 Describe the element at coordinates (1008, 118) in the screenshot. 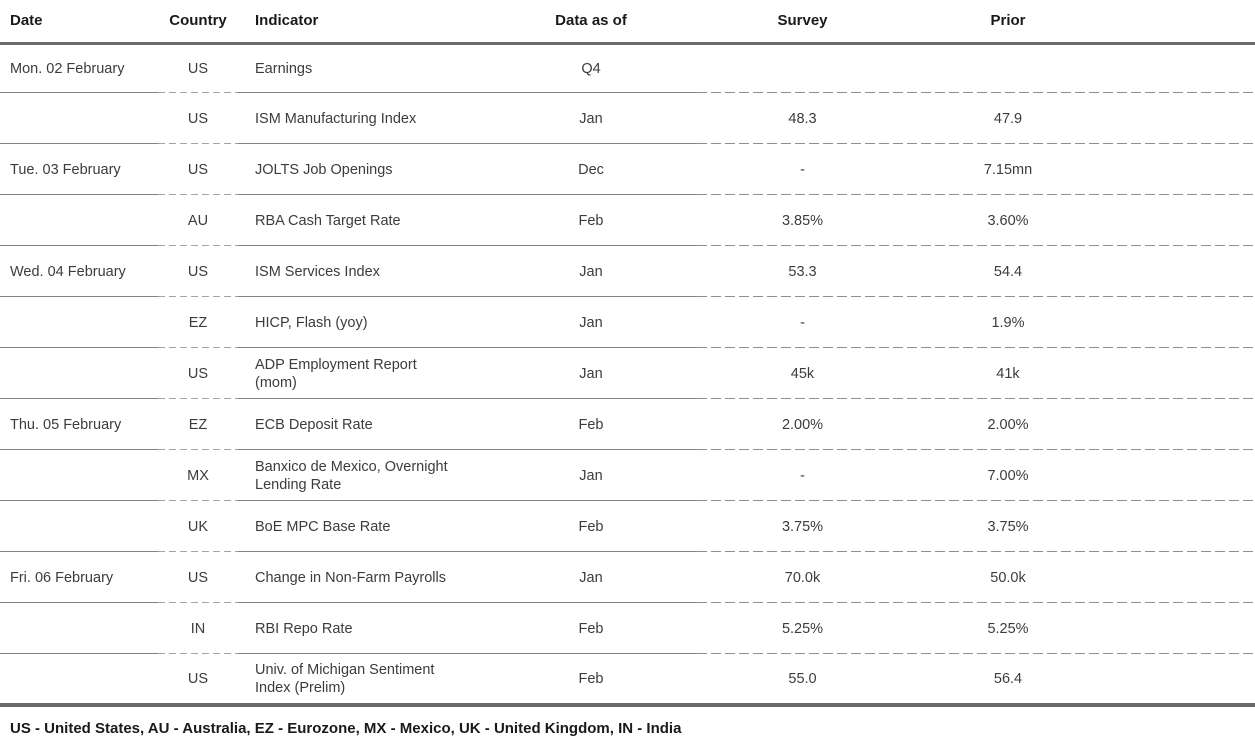

I see `cell-prior: 47.9` at that location.